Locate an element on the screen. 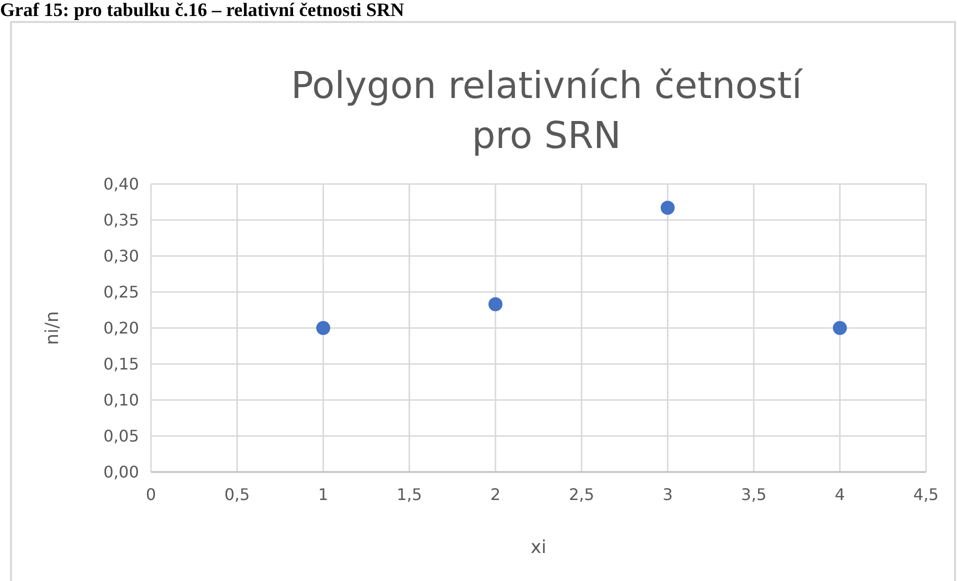 The height and width of the screenshot is (581, 957). x-tick-label: 3 is located at coordinates (667, 494).